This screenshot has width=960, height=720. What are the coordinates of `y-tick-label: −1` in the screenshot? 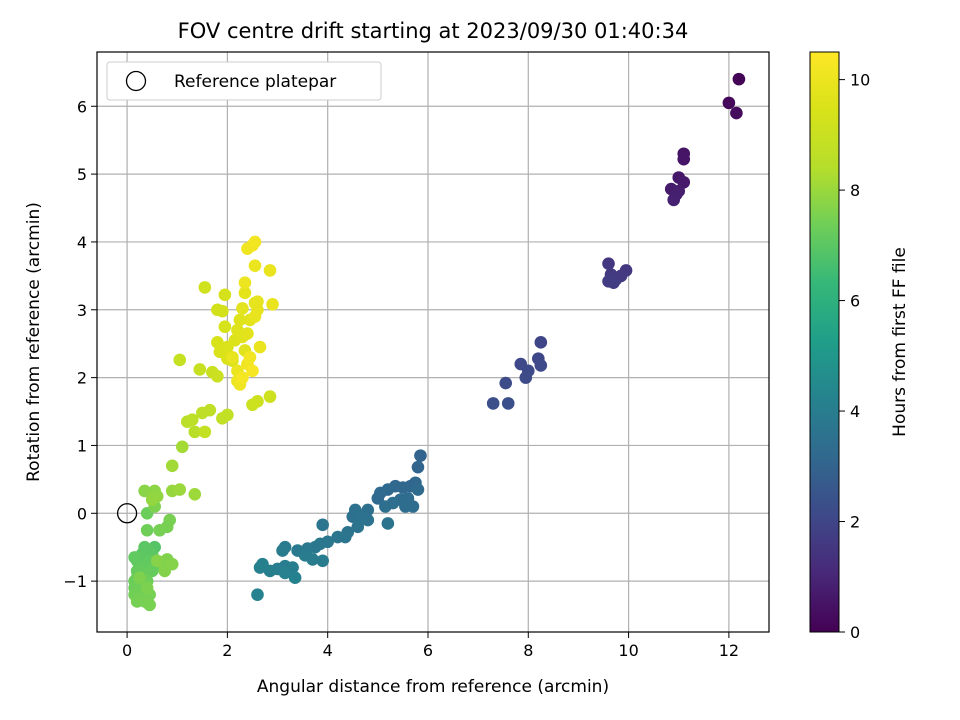 It's located at (75, 581).